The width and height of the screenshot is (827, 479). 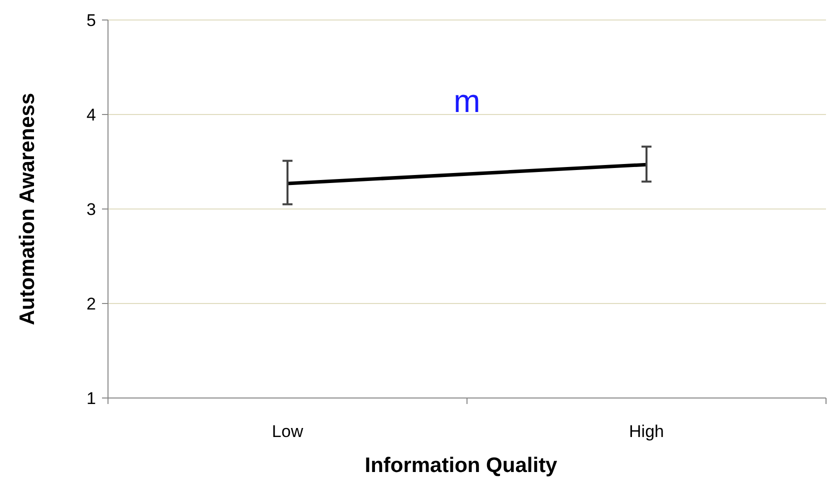 What do you see at coordinates (467, 101) in the screenshot?
I see `annotation: m` at bounding box center [467, 101].